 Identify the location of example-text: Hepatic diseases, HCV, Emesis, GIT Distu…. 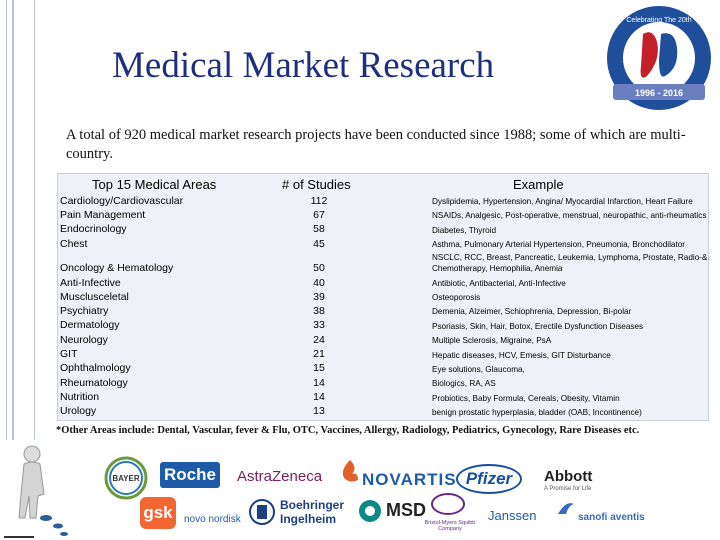
(521, 355).